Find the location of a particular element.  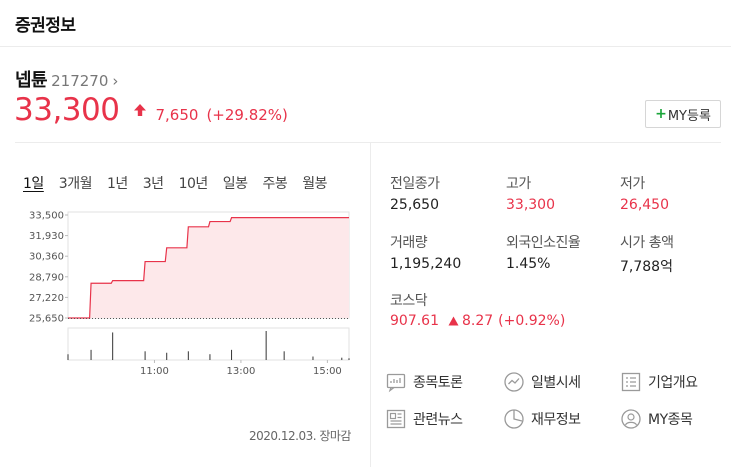

period-tabs: 1일 3개월 1년 3년 10년 일봉 주봉 월봉 is located at coordinates (179, 183).